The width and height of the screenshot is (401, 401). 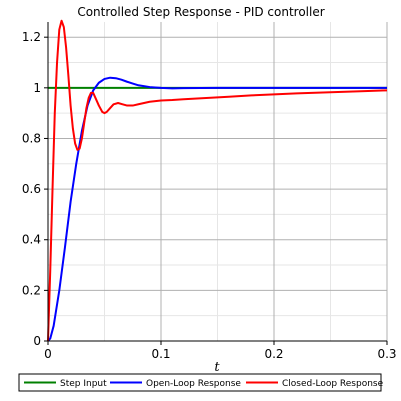 I want to click on y-tick-label: 0, so click(x=37, y=341).